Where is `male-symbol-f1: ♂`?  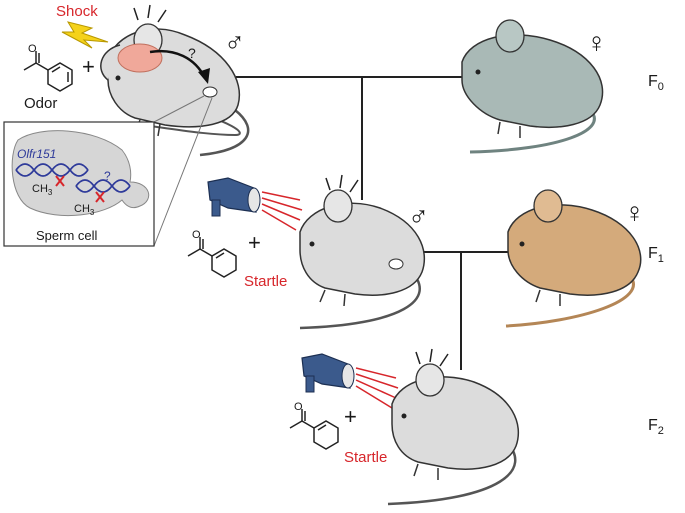
male-symbol-f1: ♂ is located at coordinates (418, 216).